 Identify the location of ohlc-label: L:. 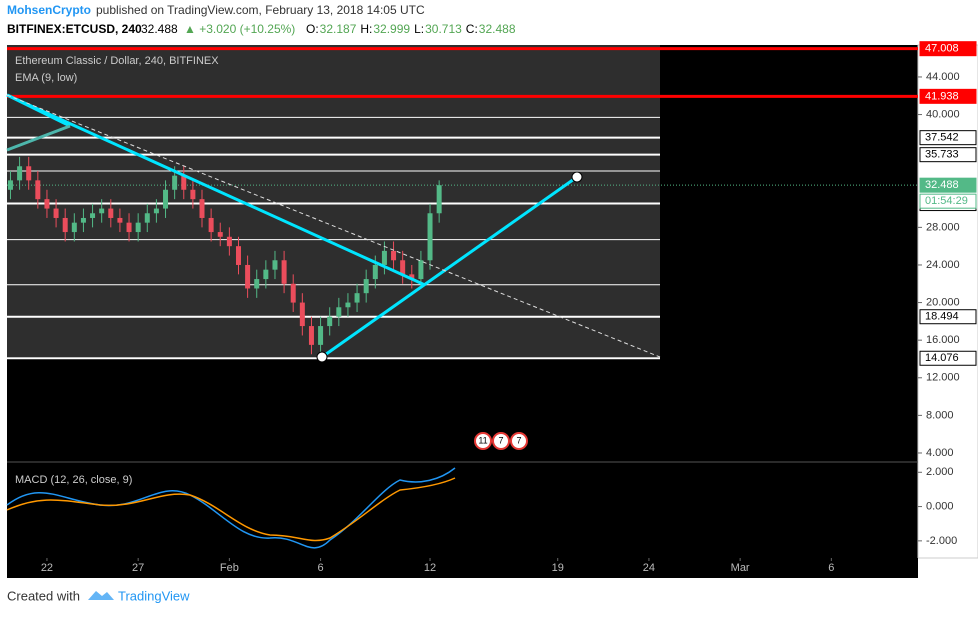
(419, 29).